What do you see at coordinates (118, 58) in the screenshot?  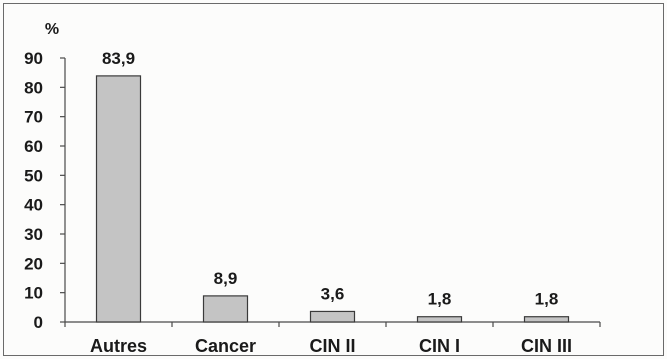 I see `data-label: 83,9` at bounding box center [118, 58].